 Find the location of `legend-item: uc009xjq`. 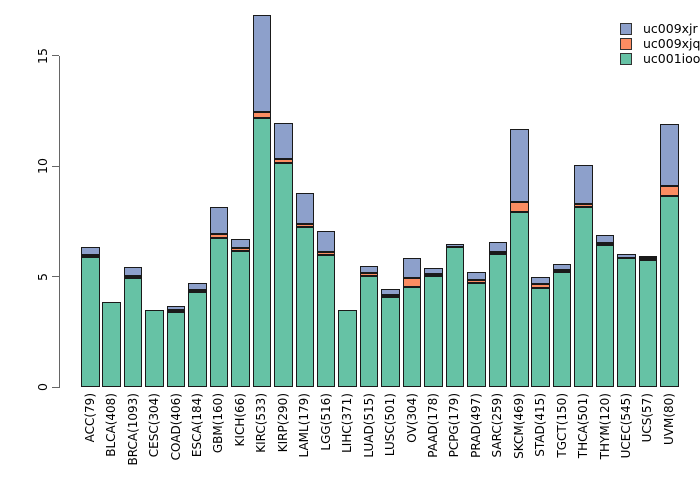

legend-item: uc009xjq is located at coordinates (660, 43).